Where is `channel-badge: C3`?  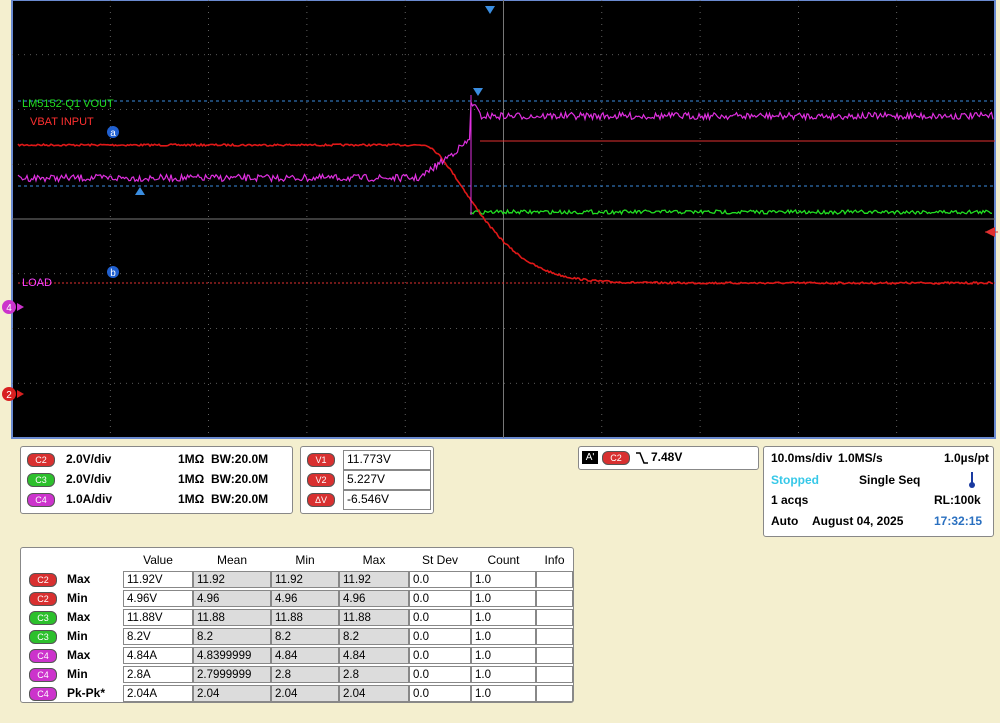 channel-badge: C3 is located at coordinates (41, 480).